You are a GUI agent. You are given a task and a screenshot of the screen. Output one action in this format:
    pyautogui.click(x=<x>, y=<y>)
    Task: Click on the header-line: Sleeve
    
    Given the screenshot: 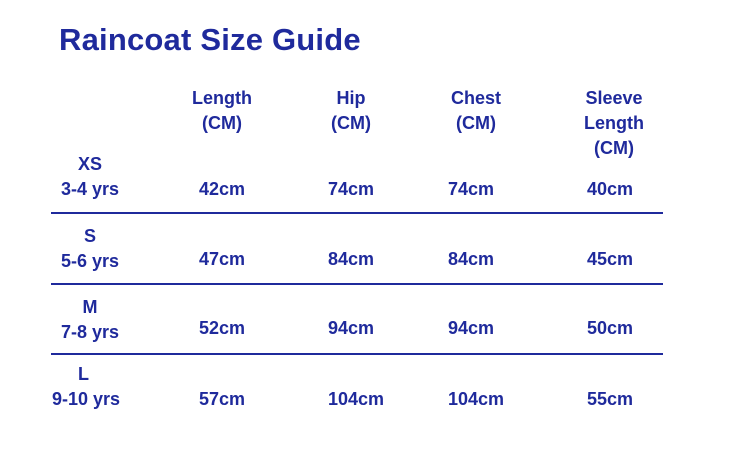 What is the action you would take?
    pyautogui.click(x=614, y=98)
    